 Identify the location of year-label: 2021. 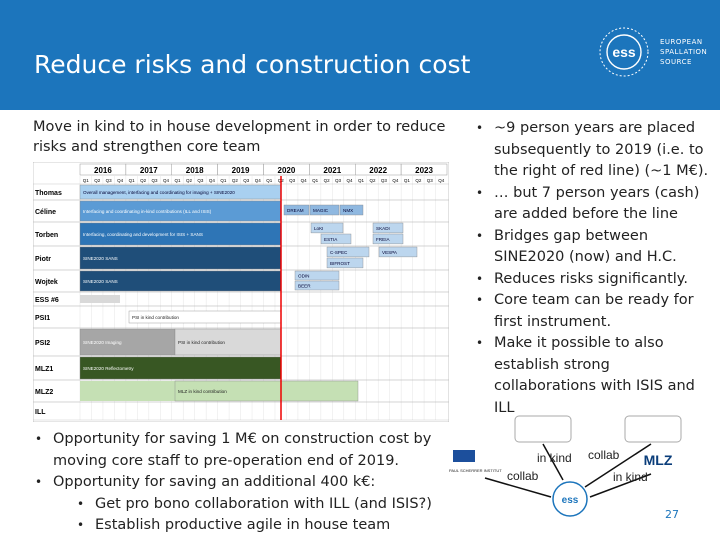
(332, 170).